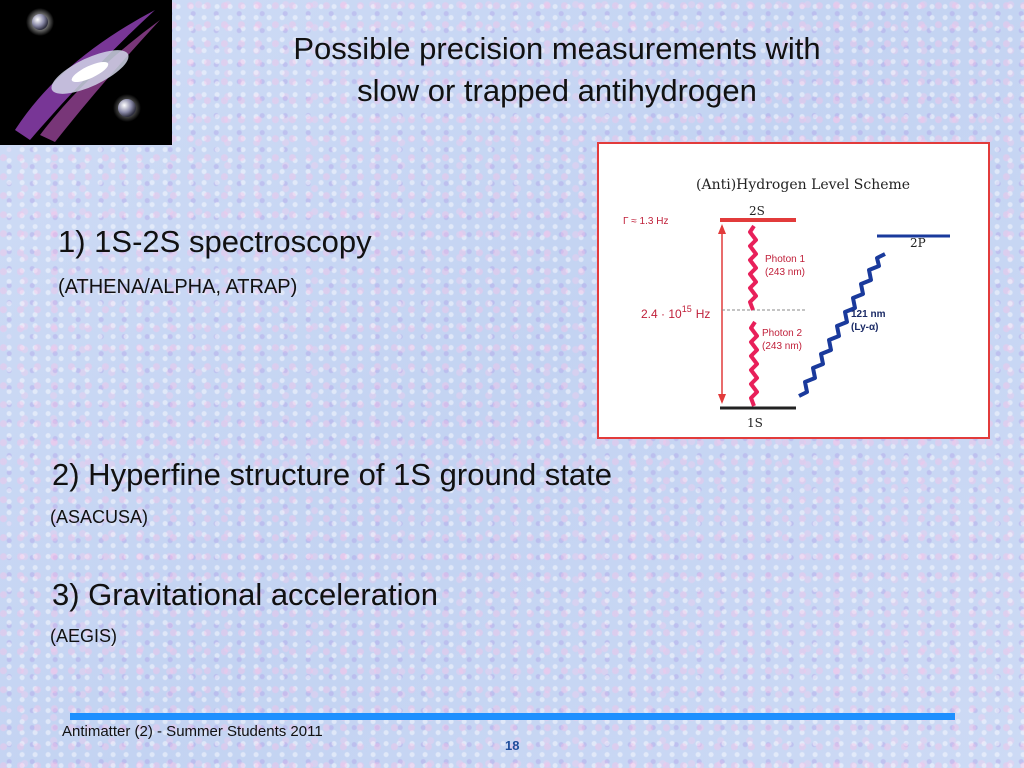  What do you see at coordinates (557, 48) in the screenshot?
I see `title-line-1: Possible precision measurements with` at bounding box center [557, 48].